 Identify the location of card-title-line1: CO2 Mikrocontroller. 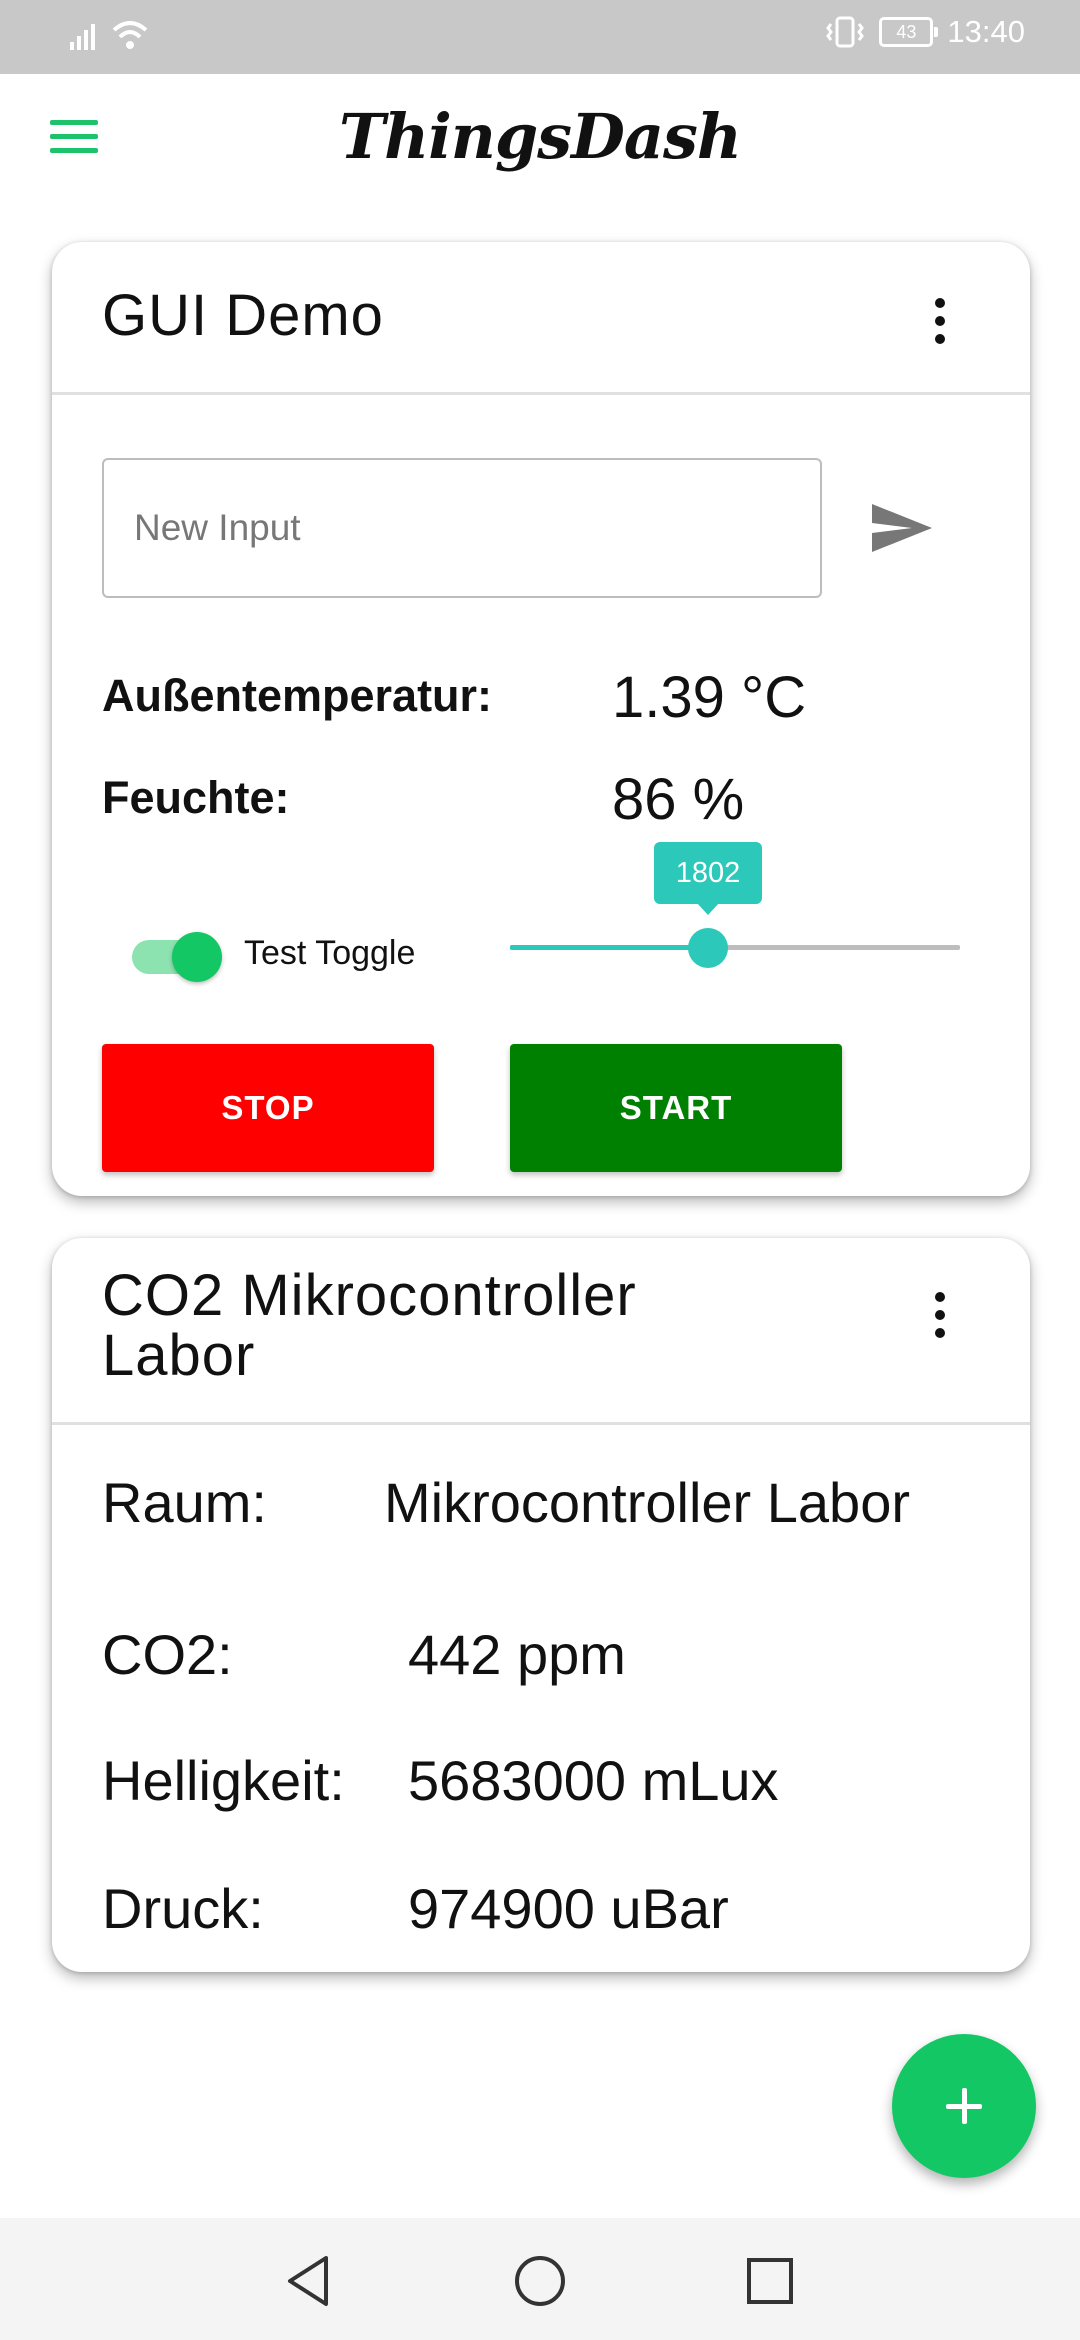
(369, 1295).